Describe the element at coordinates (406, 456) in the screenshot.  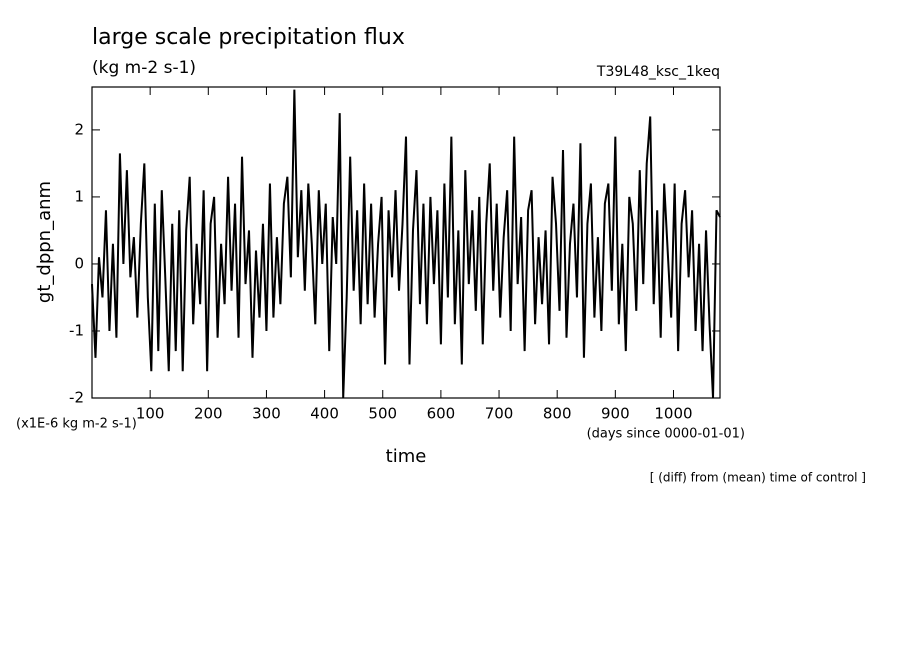
I see `x-axis-label: time` at that location.